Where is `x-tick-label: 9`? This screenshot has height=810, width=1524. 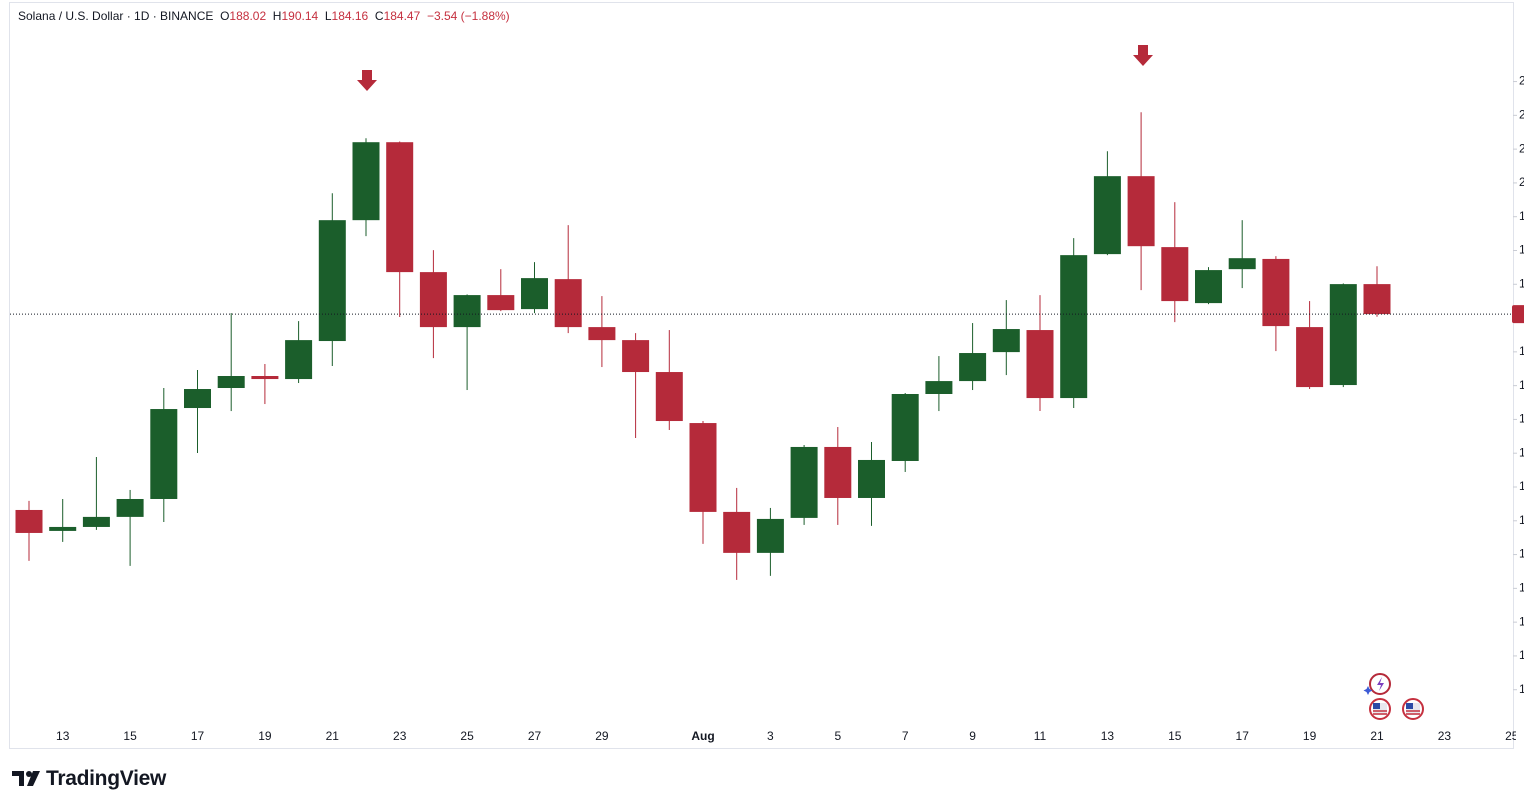 x-tick-label: 9 is located at coordinates (972, 736).